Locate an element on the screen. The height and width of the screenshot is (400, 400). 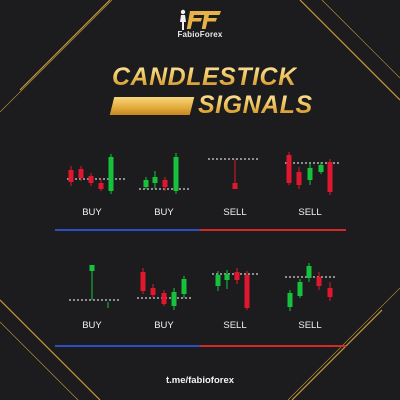
ff-logo-icon is located at coordinates (200, 19).